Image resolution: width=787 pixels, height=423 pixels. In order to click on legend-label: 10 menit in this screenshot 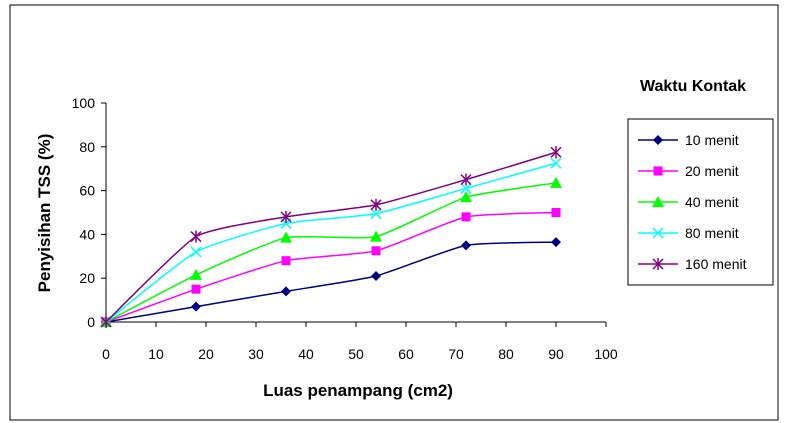, I will do `click(712, 140)`.